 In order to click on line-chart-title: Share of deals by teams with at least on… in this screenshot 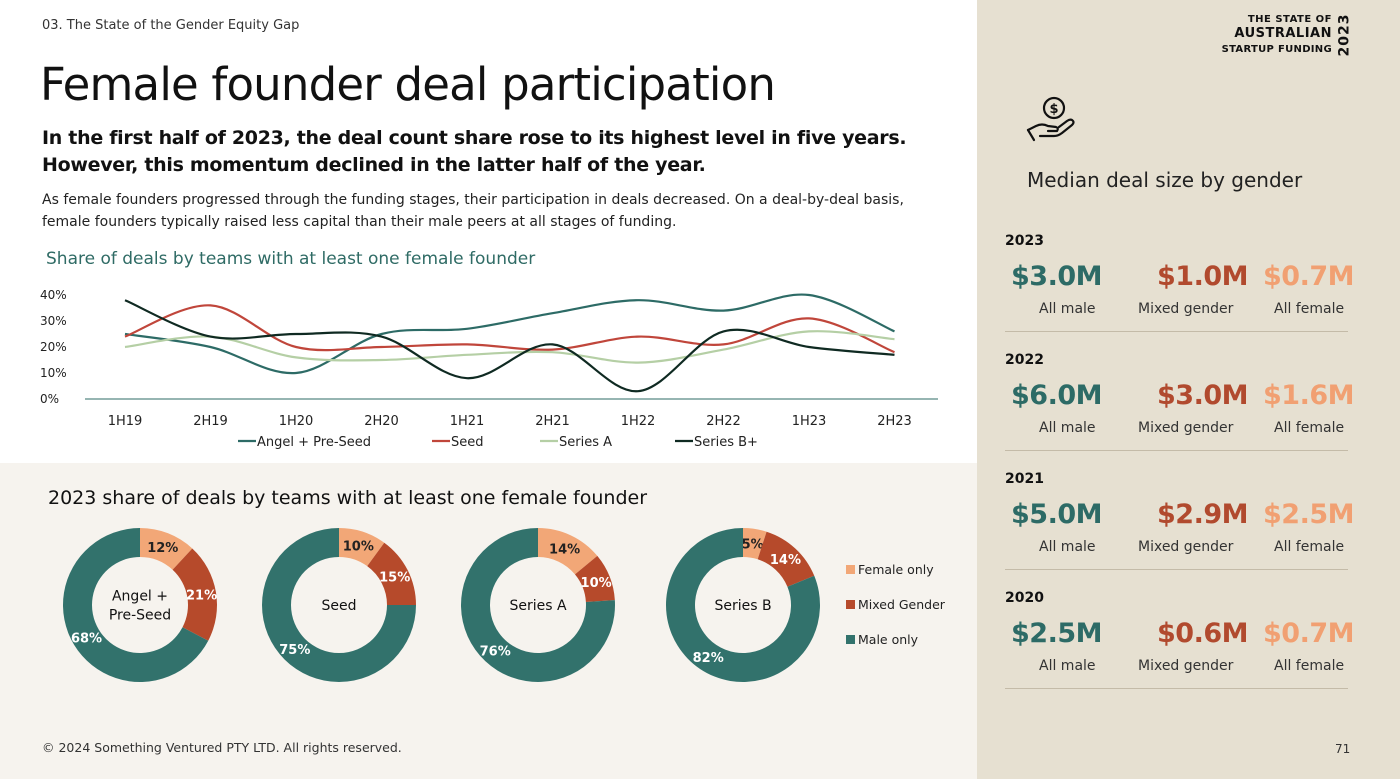, I will do `click(291, 259)`.